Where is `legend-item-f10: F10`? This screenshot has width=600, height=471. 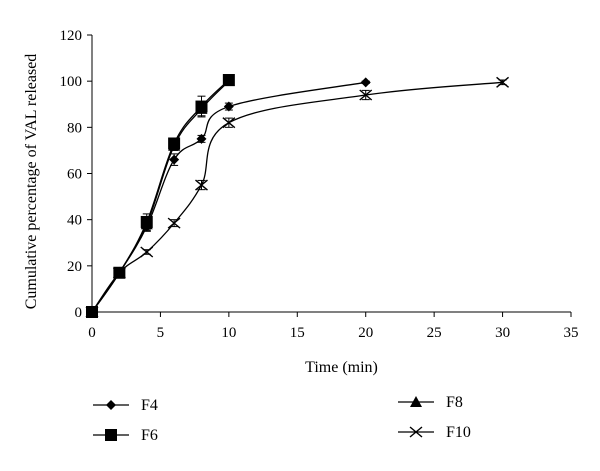
legend-item-f10: F10 is located at coordinates (434, 432).